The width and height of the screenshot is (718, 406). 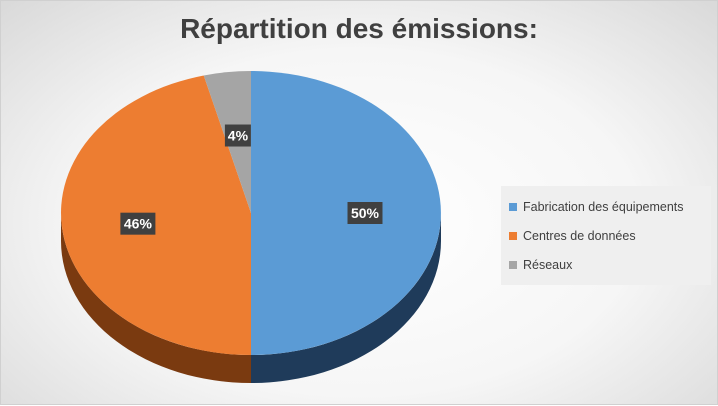 I want to click on legend-label: Centres de données, so click(x=579, y=235).